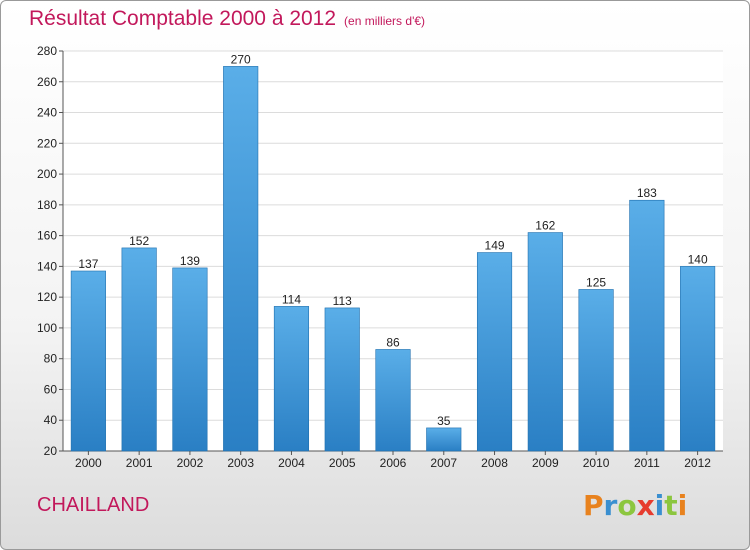 The height and width of the screenshot is (550, 750). What do you see at coordinates (545, 342) in the screenshot?
I see `bar-2009` at bounding box center [545, 342].